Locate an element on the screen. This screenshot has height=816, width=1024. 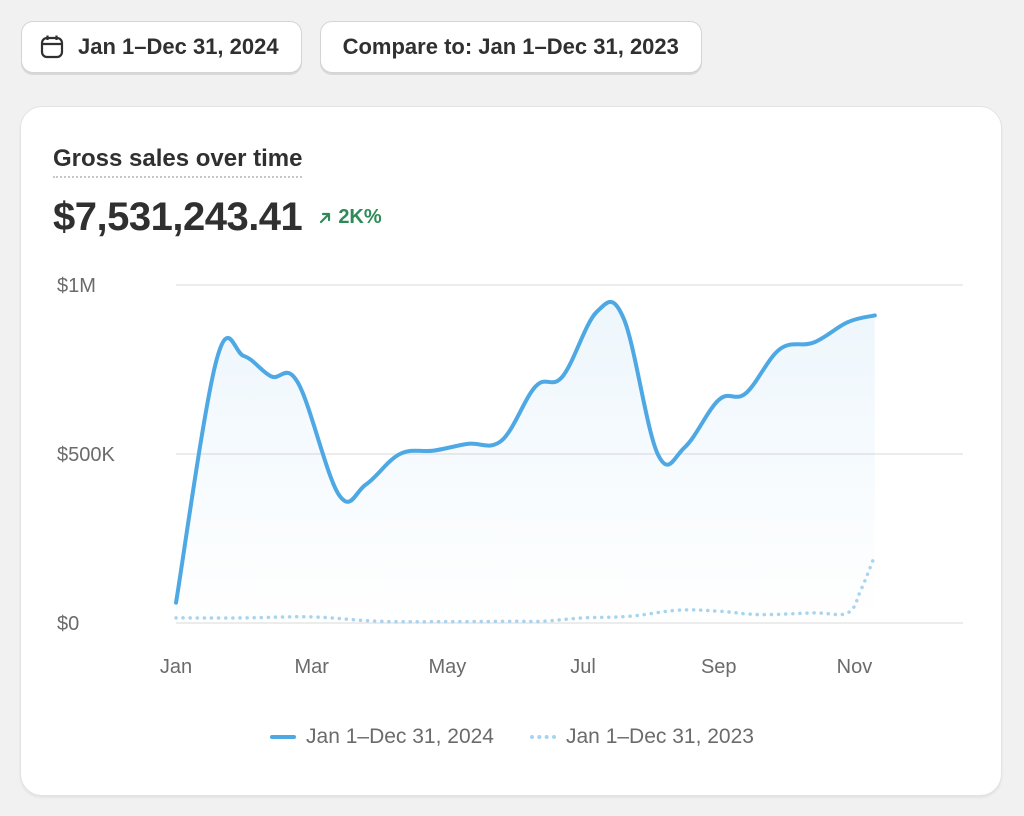
x-tick-label: May is located at coordinates (447, 667).